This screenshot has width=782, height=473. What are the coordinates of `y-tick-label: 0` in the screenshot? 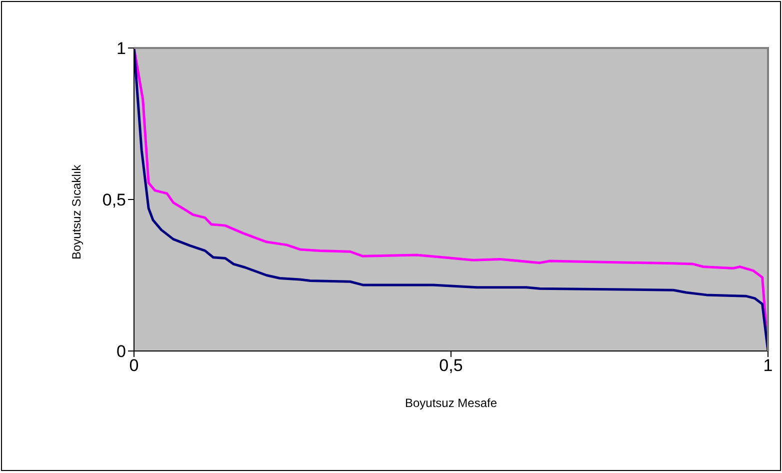 It's located at (121, 352).